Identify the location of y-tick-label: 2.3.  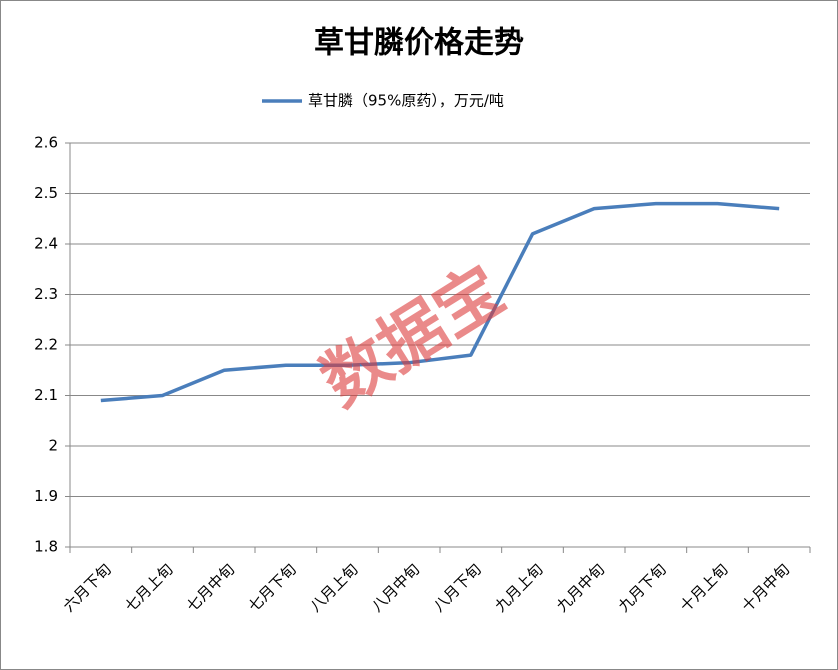
(46, 294).